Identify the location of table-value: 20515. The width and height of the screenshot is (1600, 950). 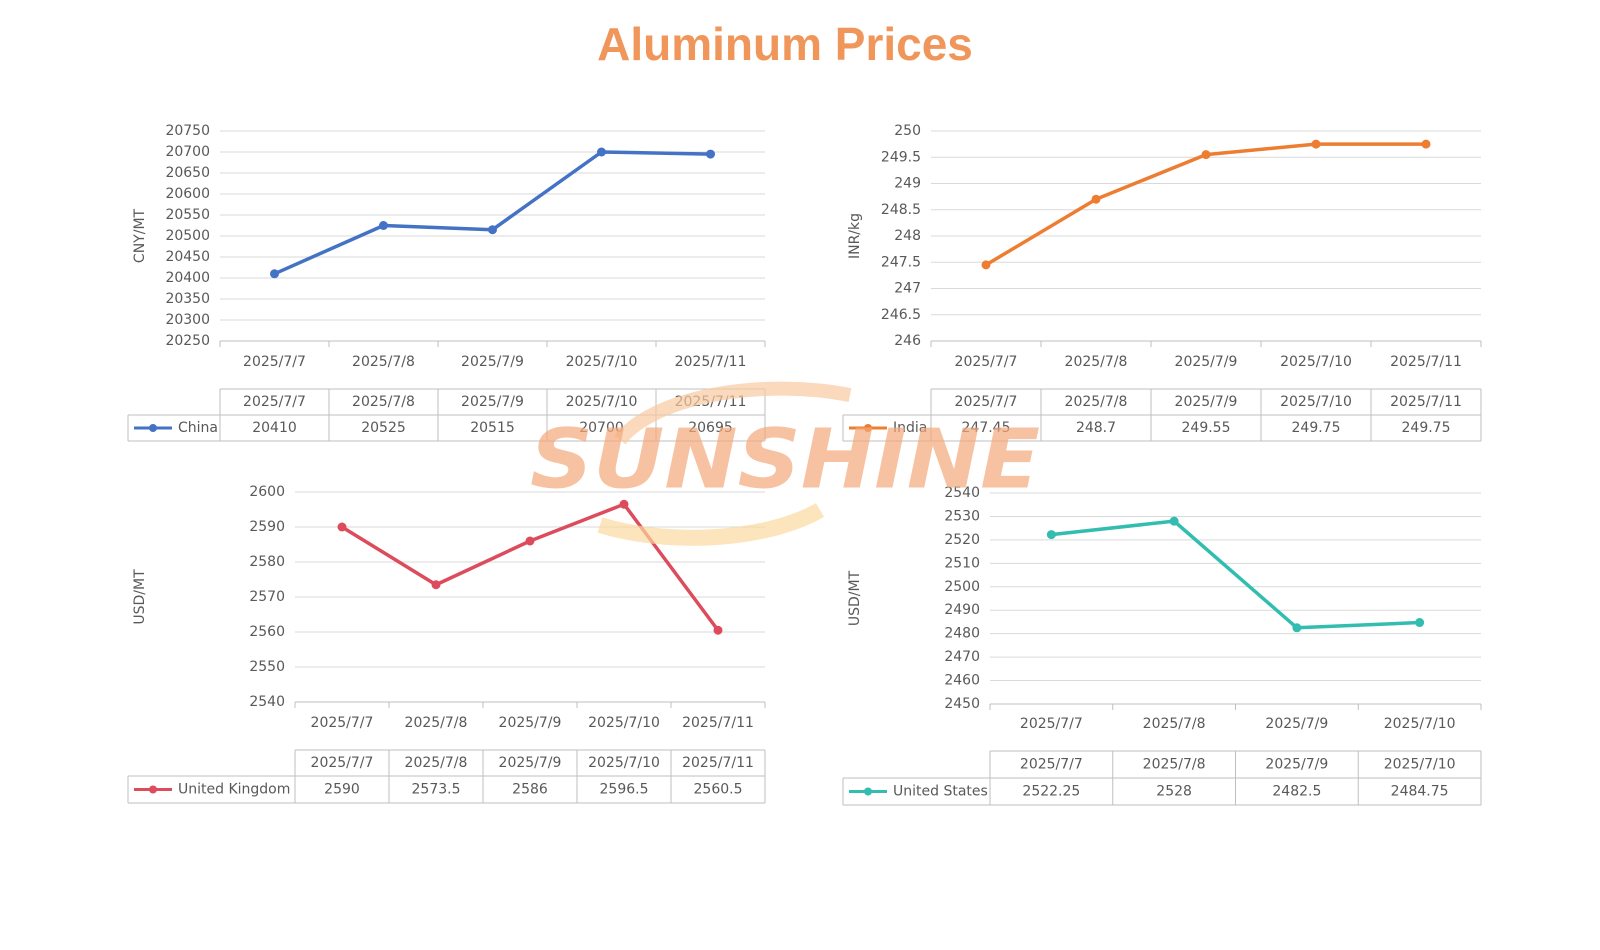
(492, 428).